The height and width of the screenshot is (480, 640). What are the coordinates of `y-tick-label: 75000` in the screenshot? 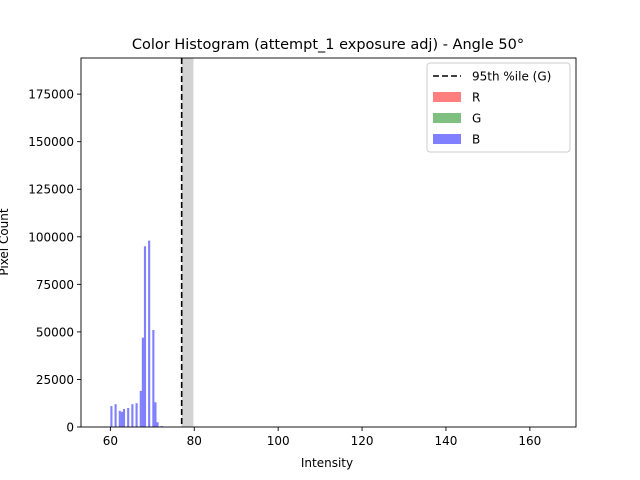 It's located at (55, 285).